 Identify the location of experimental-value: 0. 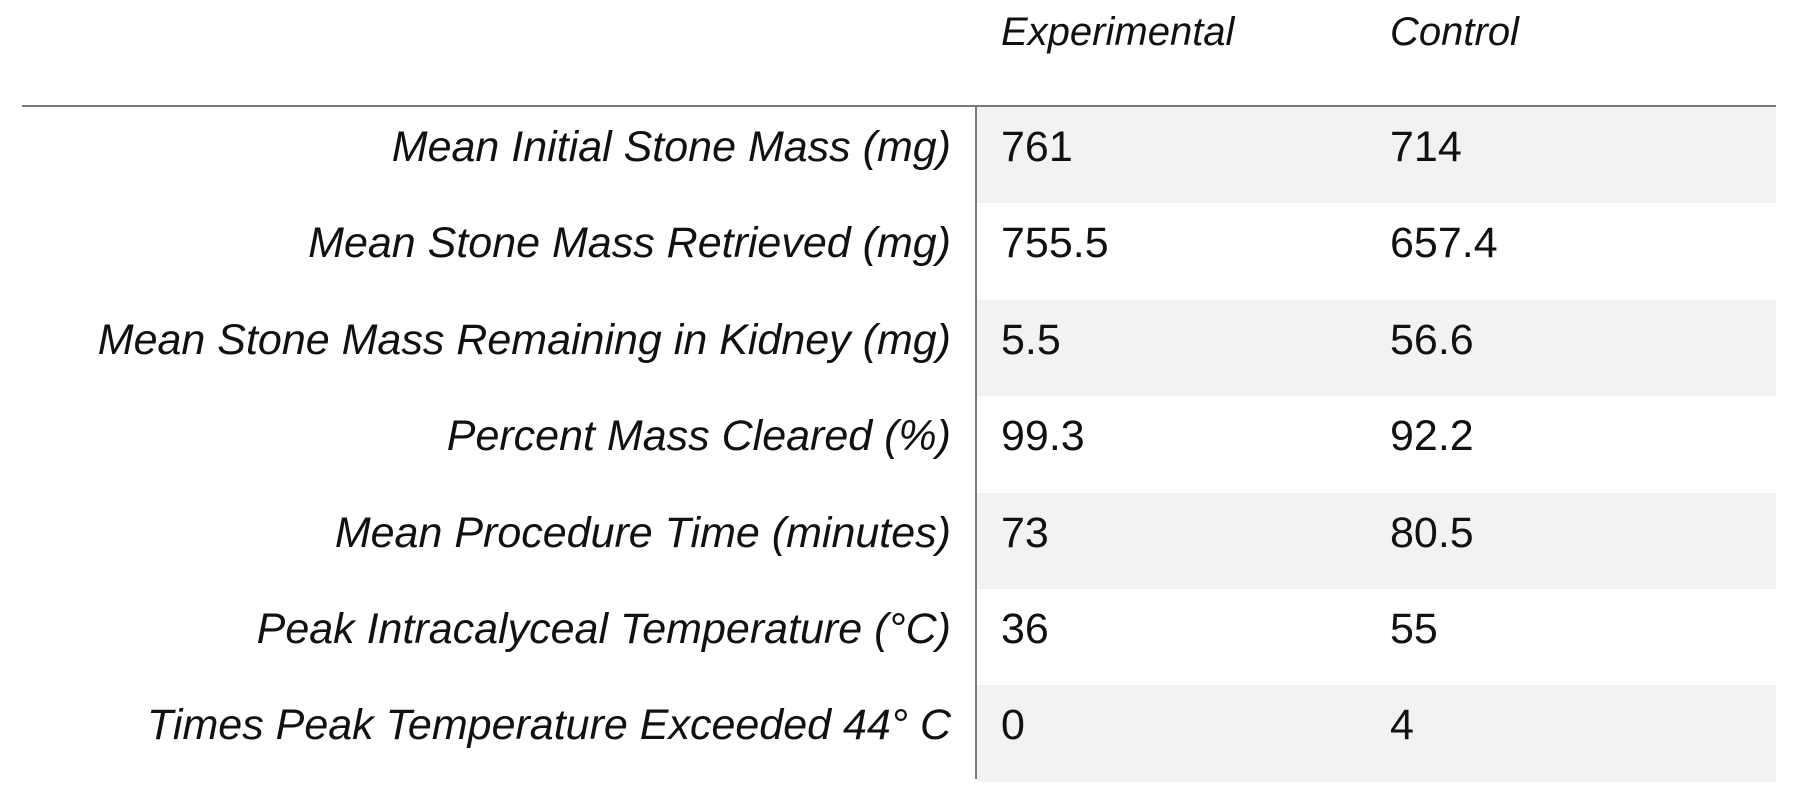
(1013, 725).